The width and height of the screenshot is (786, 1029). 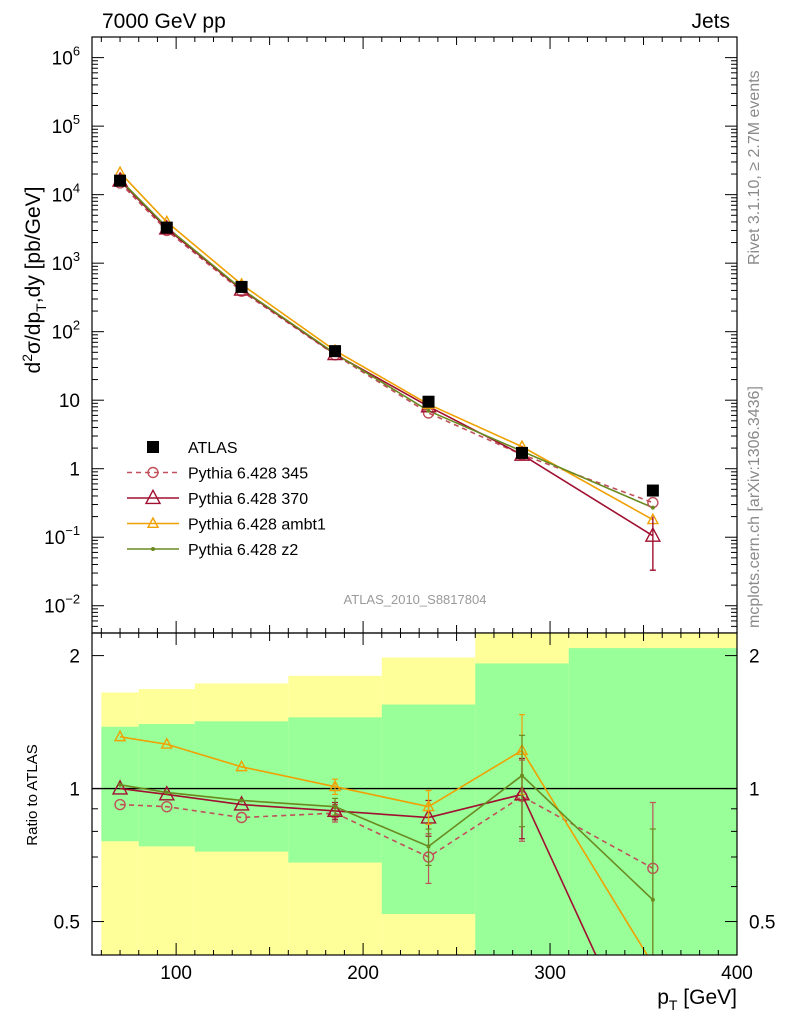 What do you see at coordinates (550, 973) in the screenshot?
I see `x-tick-label: 300` at bounding box center [550, 973].